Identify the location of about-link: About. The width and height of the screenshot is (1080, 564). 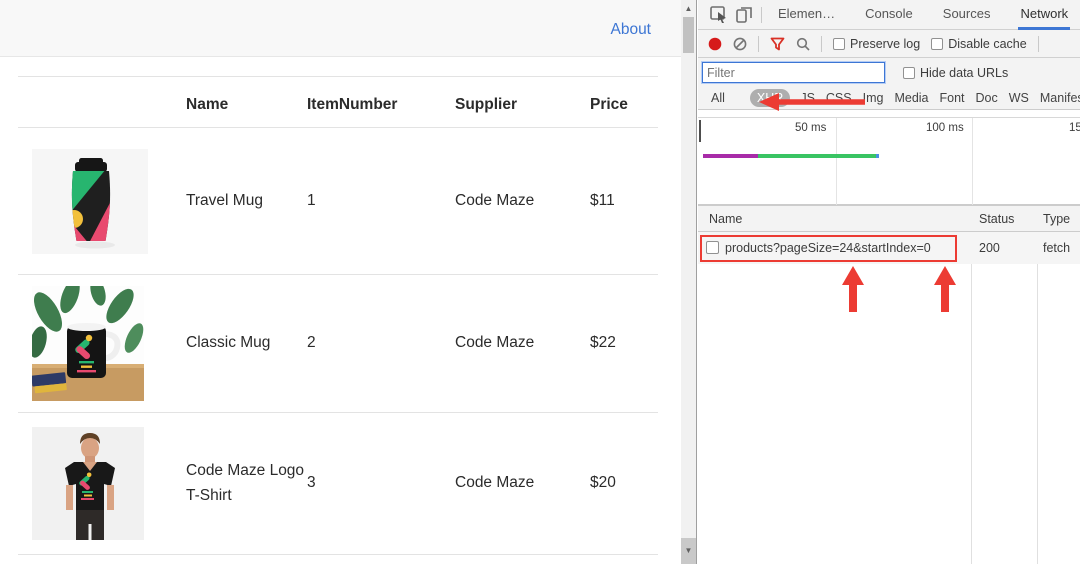
(630, 29).